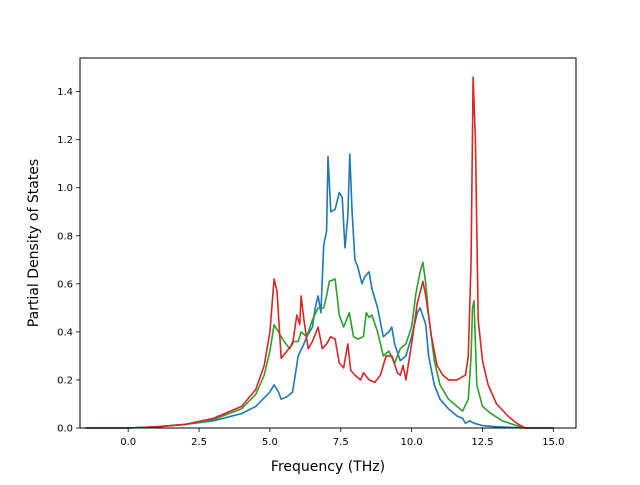 Image resolution: width=640 pixels, height=485 pixels. I want to click on y-axis-ticks: 0.0 0.2 0.4 0.6 0.8 1.0 1.2 1.4, so click(68, 261).